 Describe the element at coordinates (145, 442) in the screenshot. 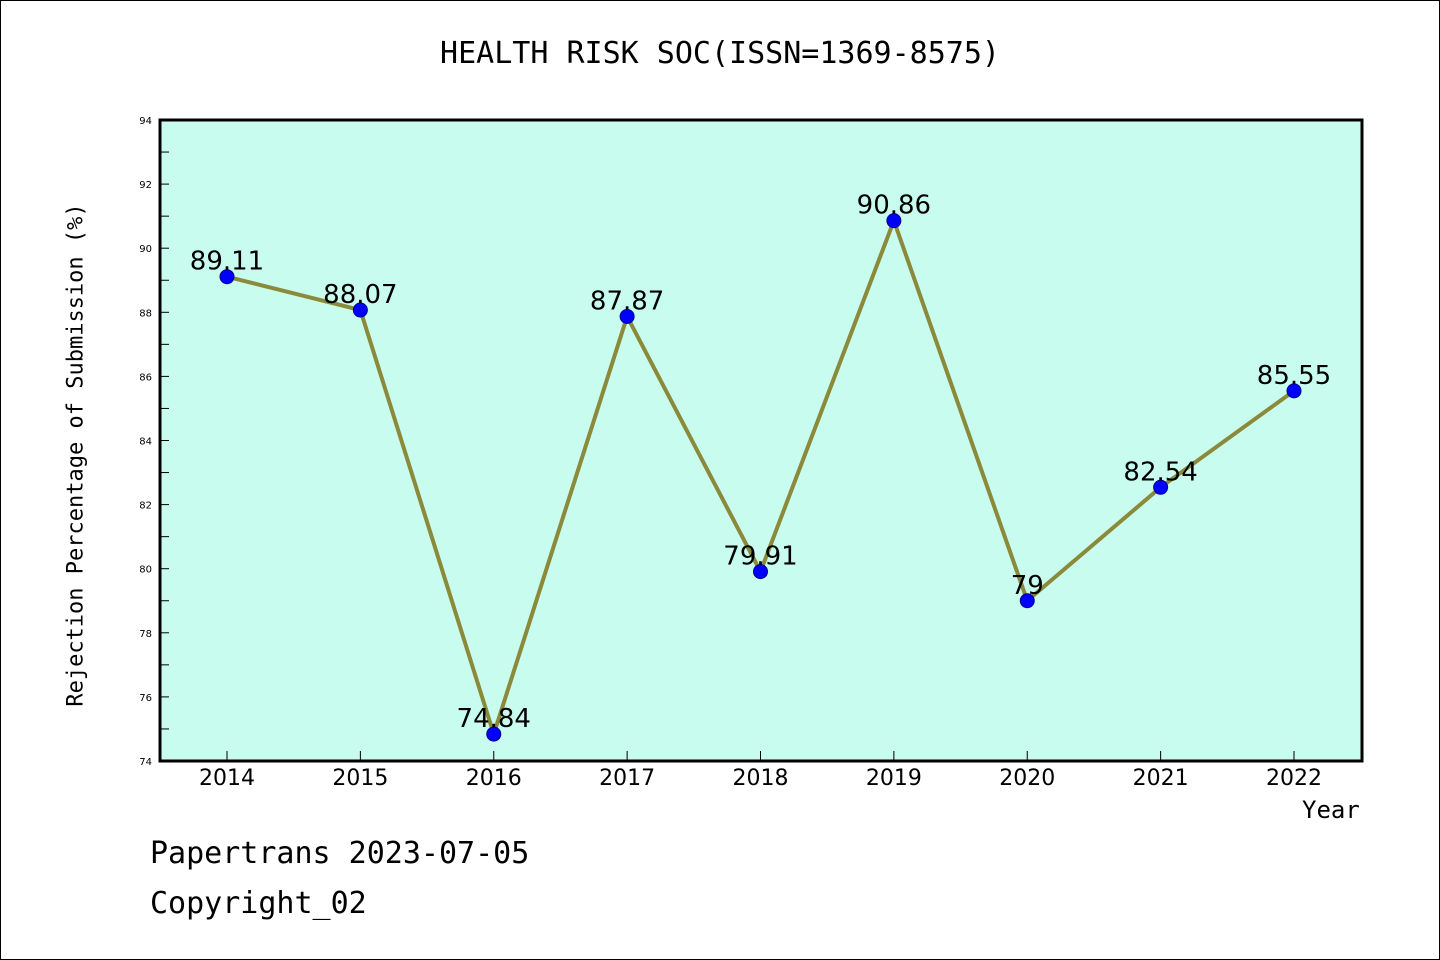

I see `y-tick-label: 84` at that location.